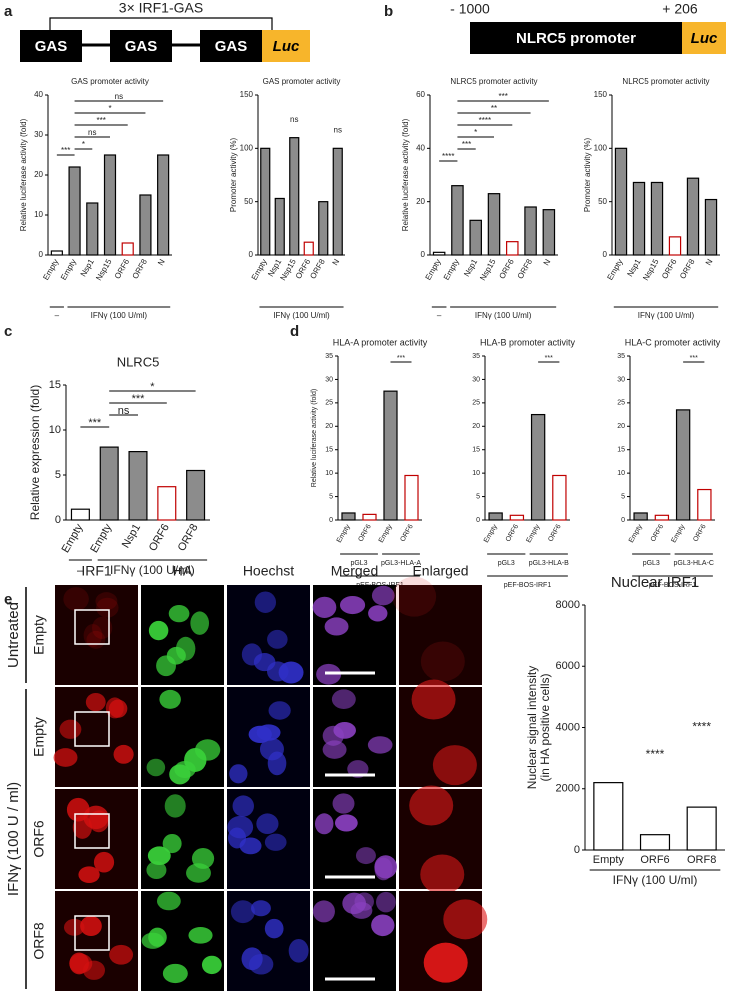 The height and width of the screenshot is (998, 734). What do you see at coordinates (92, 831) in the screenshot?
I see `inset-box` at bounding box center [92, 831].